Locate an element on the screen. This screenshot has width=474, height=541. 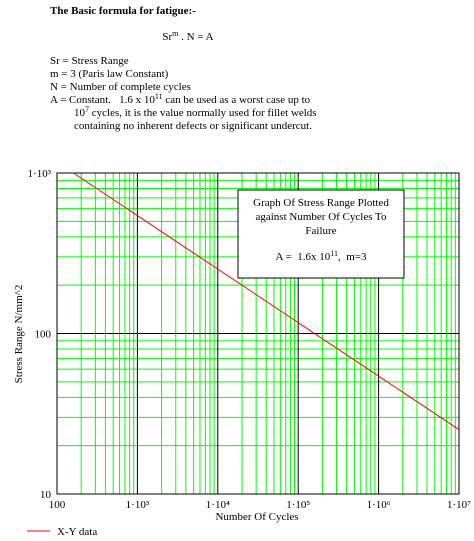
heading: The Basic formula for fatigue:- is located at coordinates (123, 11).